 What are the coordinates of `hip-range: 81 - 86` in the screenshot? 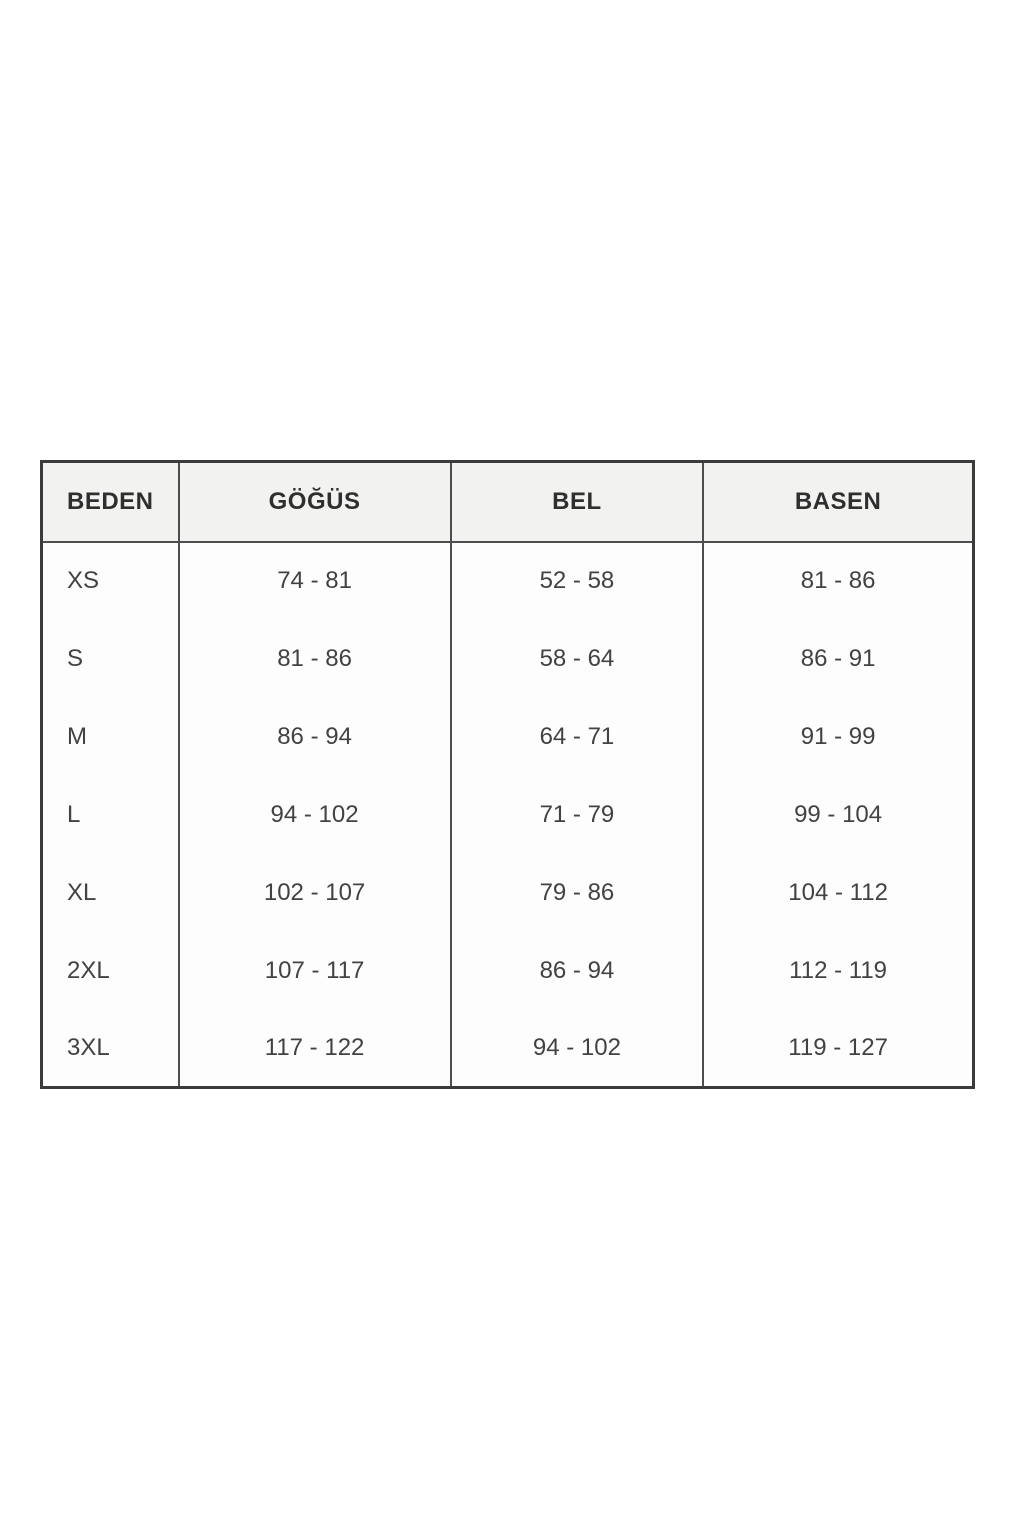 It's located at (838, 580).